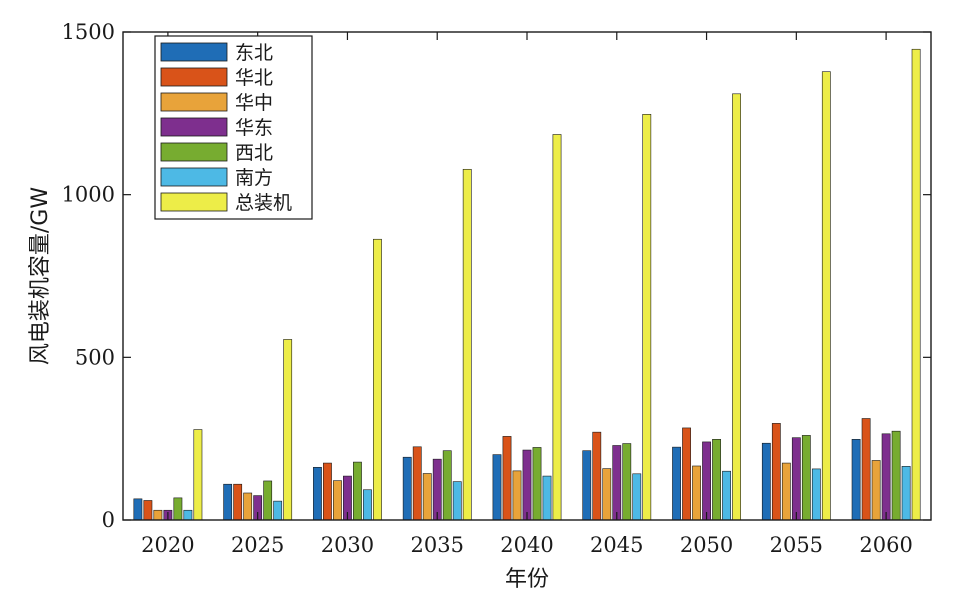 The width and height of the screenshot is (979, 609). I want to click on y-axis-title: 风电装机容量/GW, so click(40, 276).